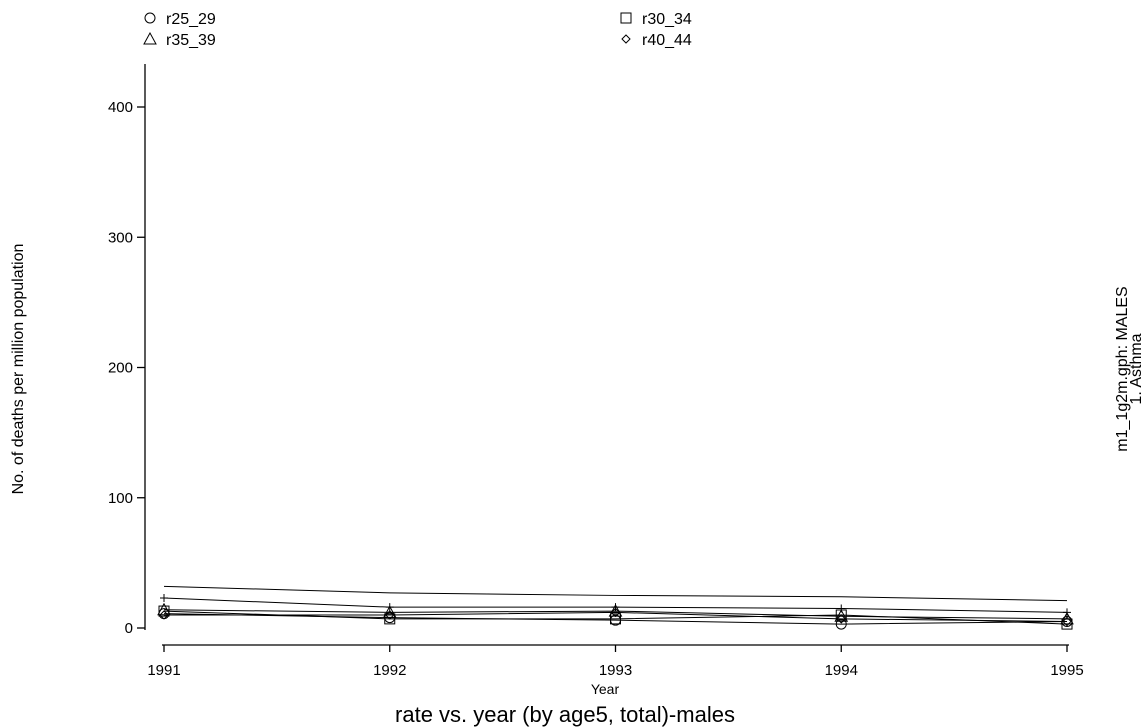  I want to click on legend-item: r35_39, so click(179, 40).